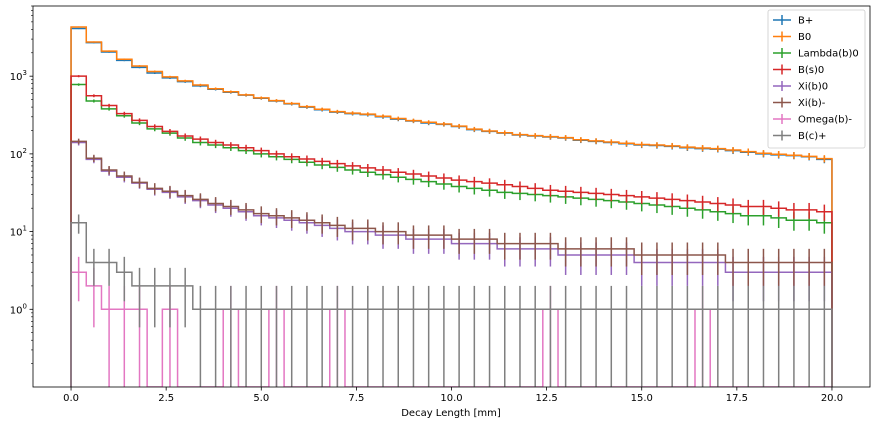 Image resolution: width=877 pixels, height=425 pixels. Describe the element at coordinates (18, 309) in the screenshot. I see `y-tick-label: 10⁰` at that location.